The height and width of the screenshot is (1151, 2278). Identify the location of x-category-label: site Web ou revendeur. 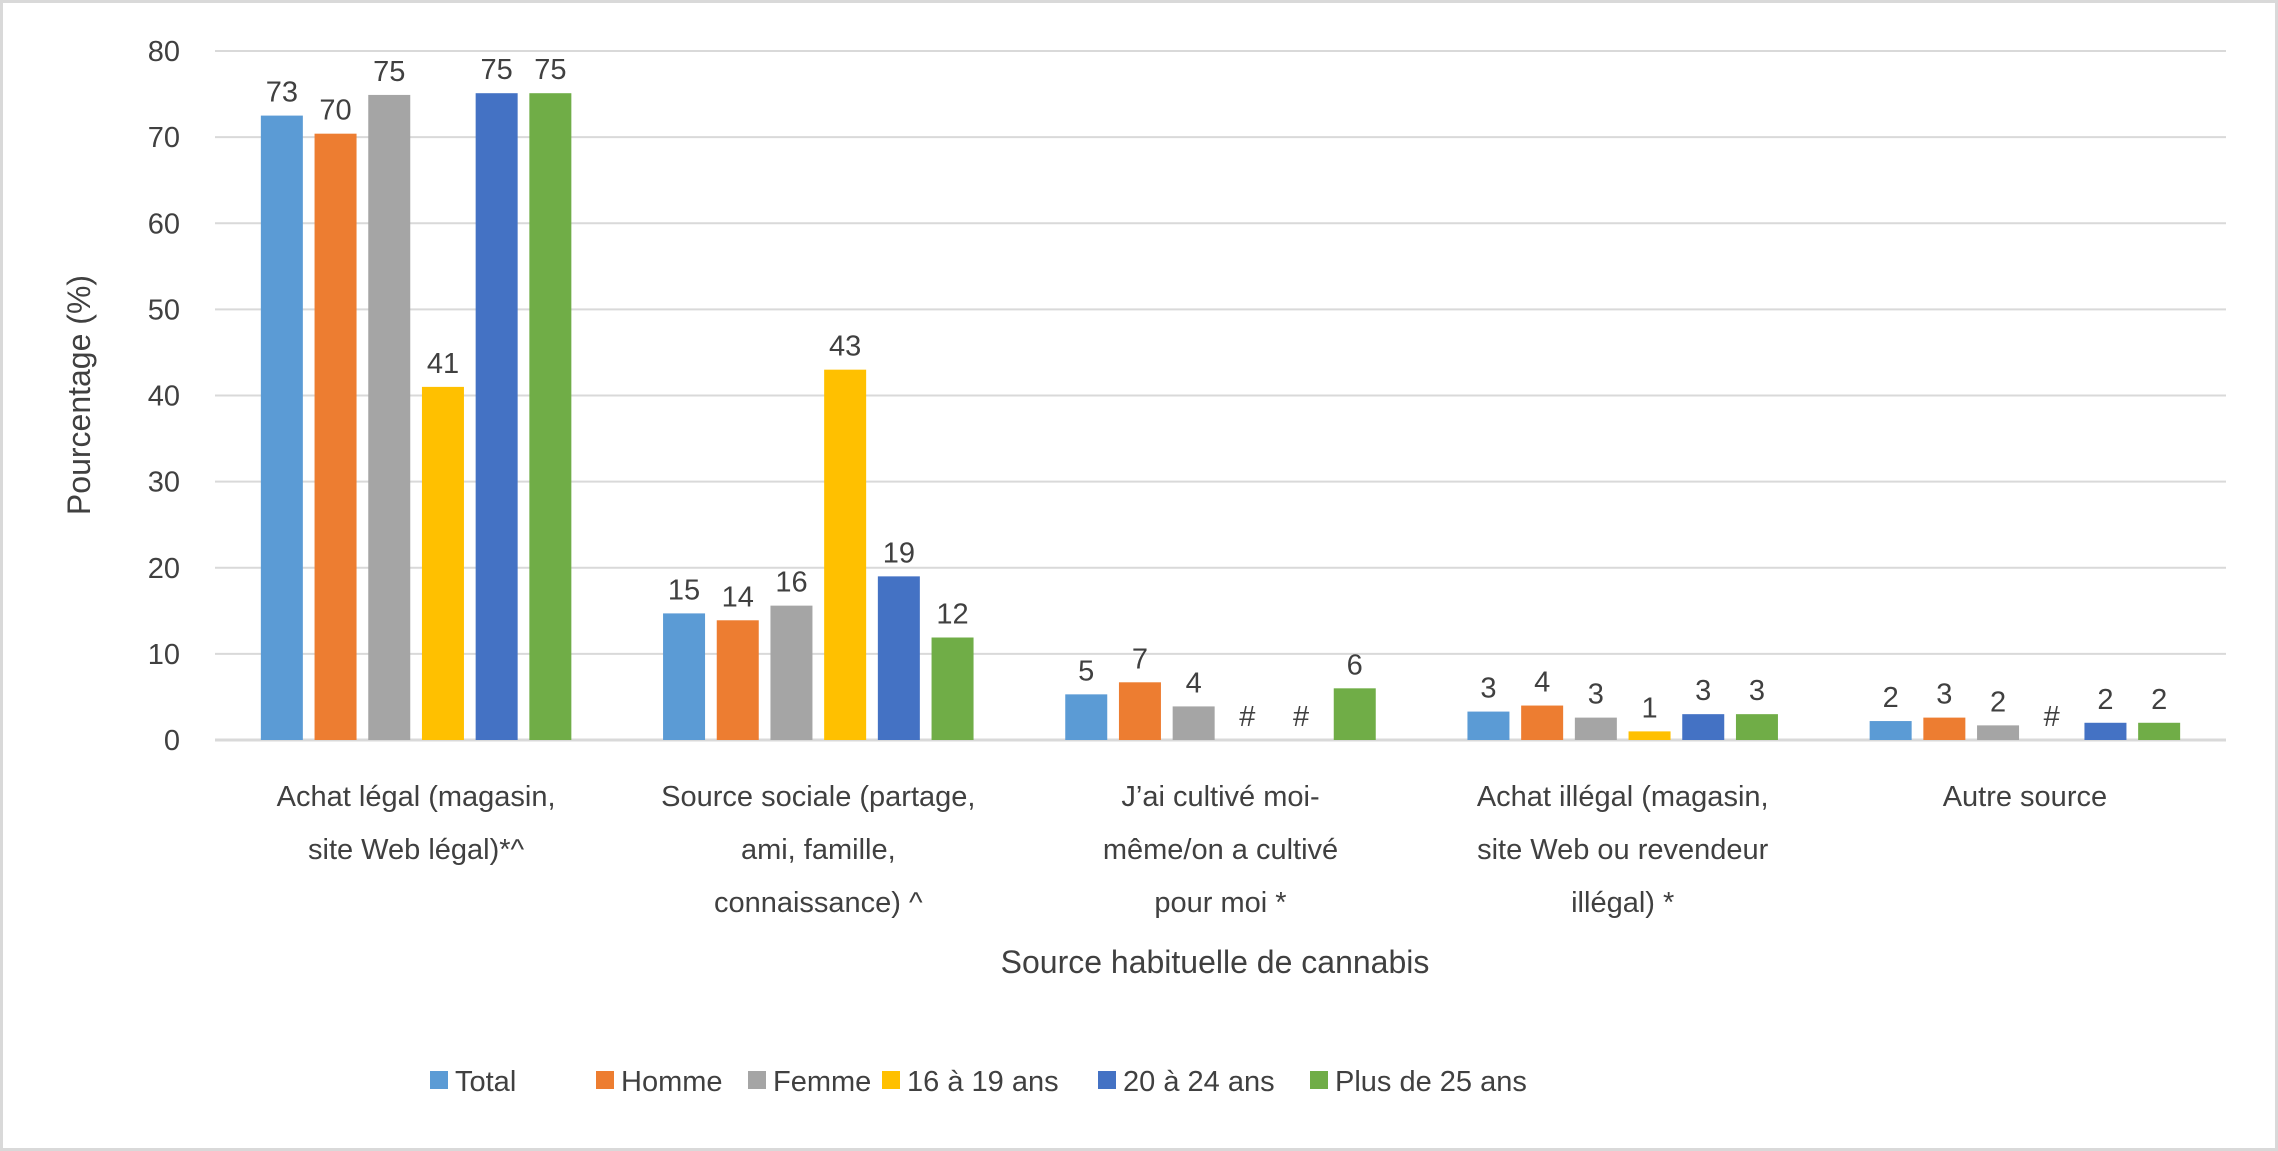
(1623, 850).